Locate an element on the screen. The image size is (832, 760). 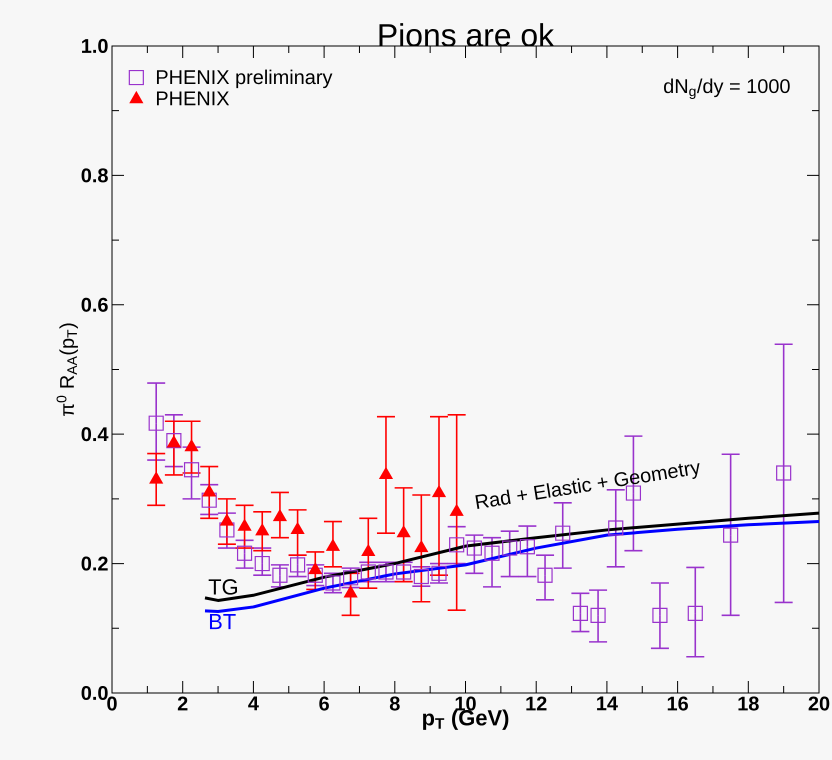
x-axis-title: p$_{T}$ (GeV) is located at coordinates (465, 719).